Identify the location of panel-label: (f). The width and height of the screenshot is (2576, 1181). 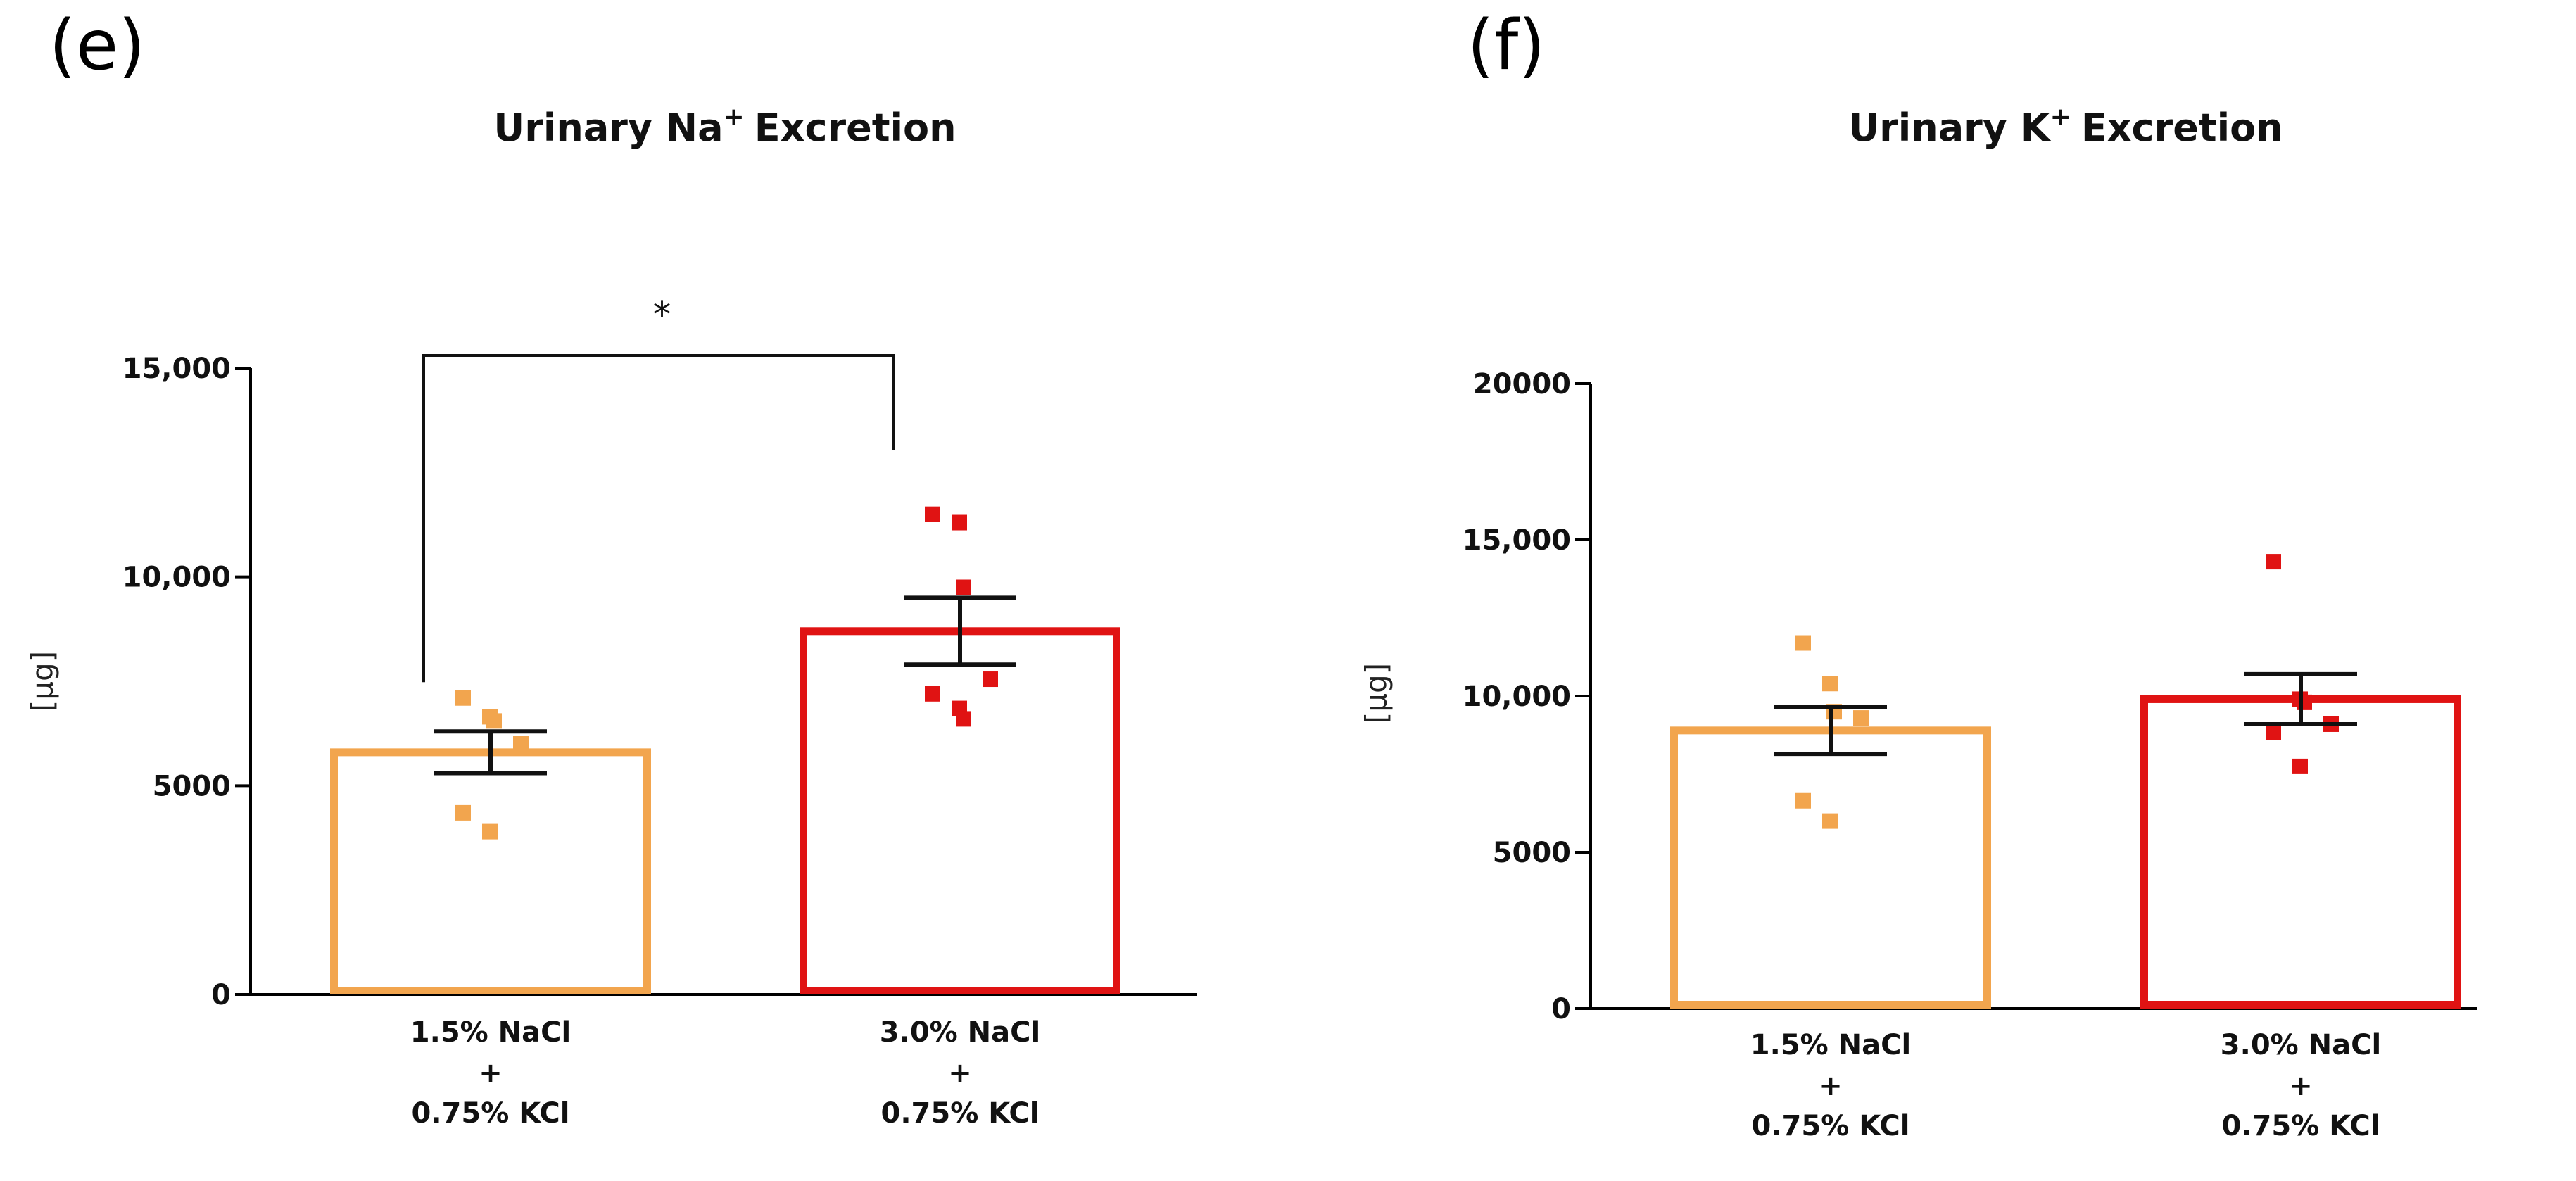
(1506, 46).